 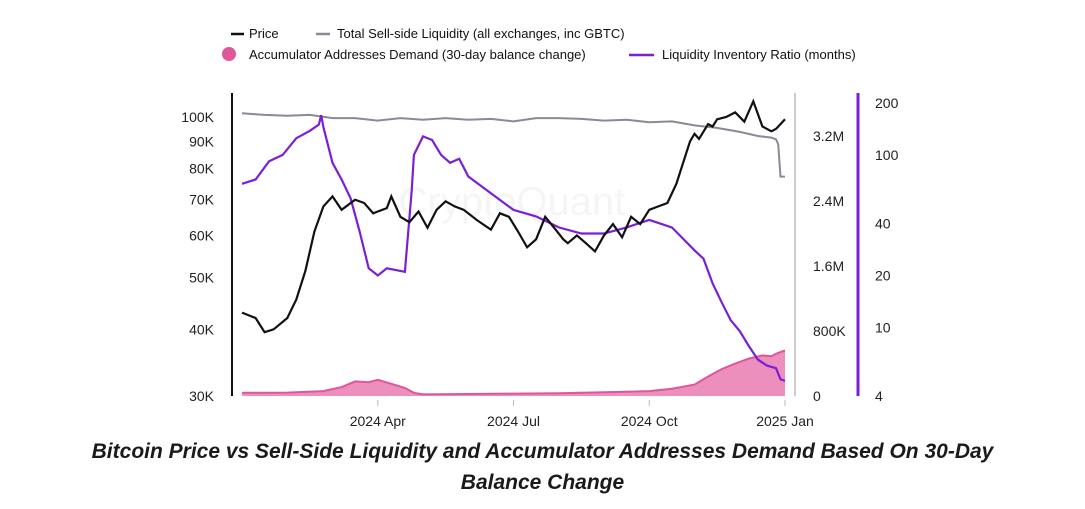 I want to click on ratio-axis-ticks: 200 100 40 20 10 4, so click(x=887, y=249).